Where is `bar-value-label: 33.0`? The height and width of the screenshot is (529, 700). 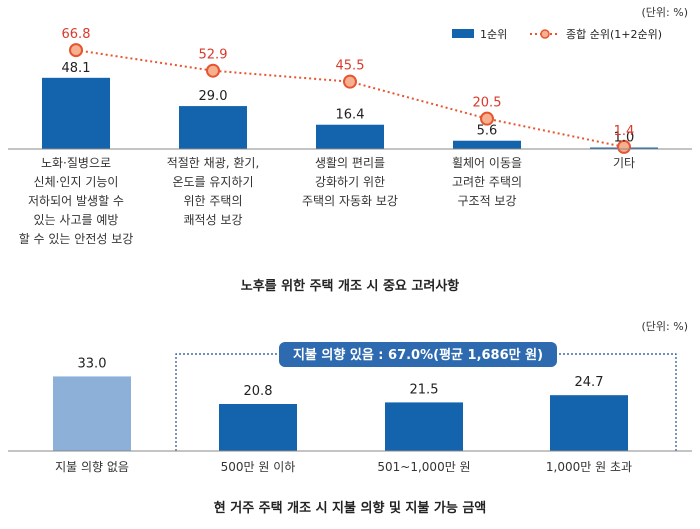 bar-value-label: 33.0 is located at coordinates (92, 363).